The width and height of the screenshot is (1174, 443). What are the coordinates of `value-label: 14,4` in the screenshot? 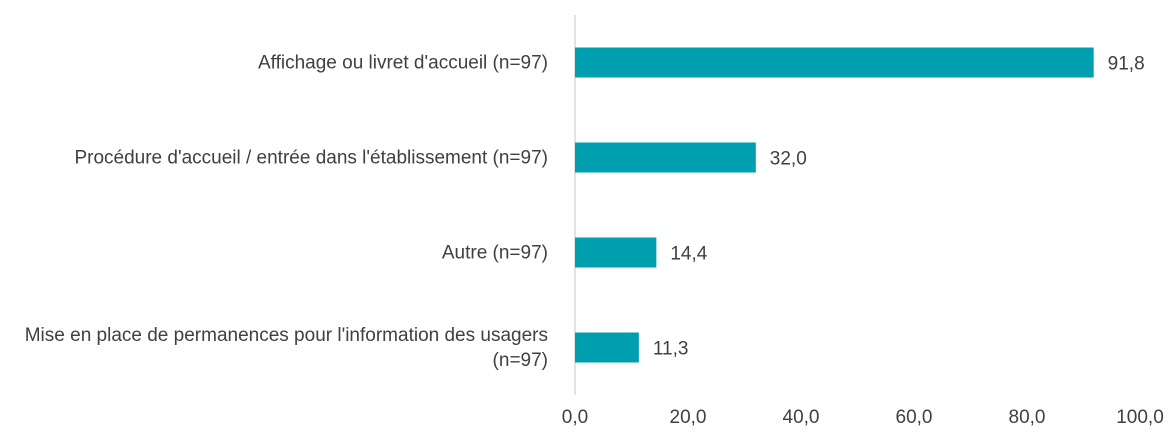 It's located at (688, 254).